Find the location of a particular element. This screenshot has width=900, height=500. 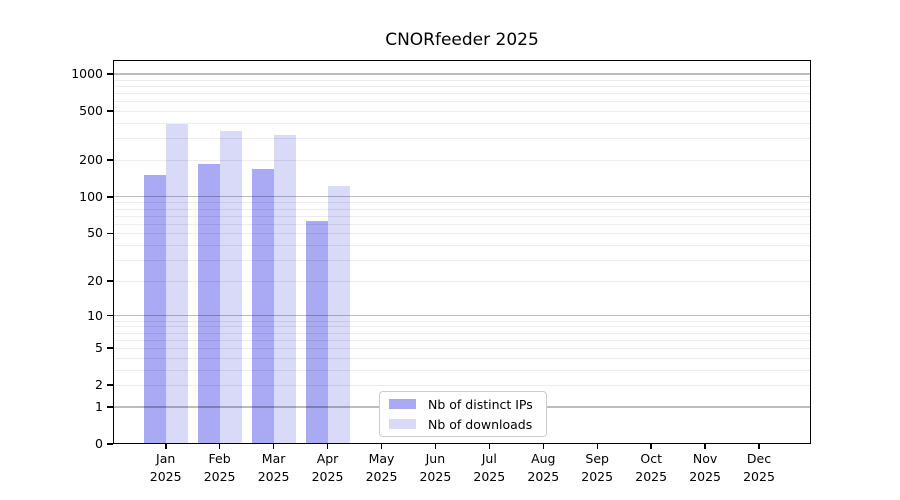

legend-label-downloads: Nb of downloads is located at coordinates (480, 424).